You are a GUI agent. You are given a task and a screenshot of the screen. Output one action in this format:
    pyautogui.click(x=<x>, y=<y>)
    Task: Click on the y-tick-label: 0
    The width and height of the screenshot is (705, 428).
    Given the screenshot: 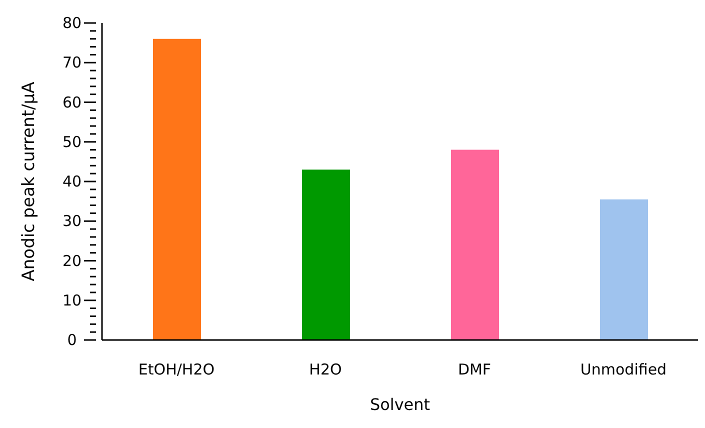 What is the action you would take?
    pyautogui.click(x=72, y=340)
    